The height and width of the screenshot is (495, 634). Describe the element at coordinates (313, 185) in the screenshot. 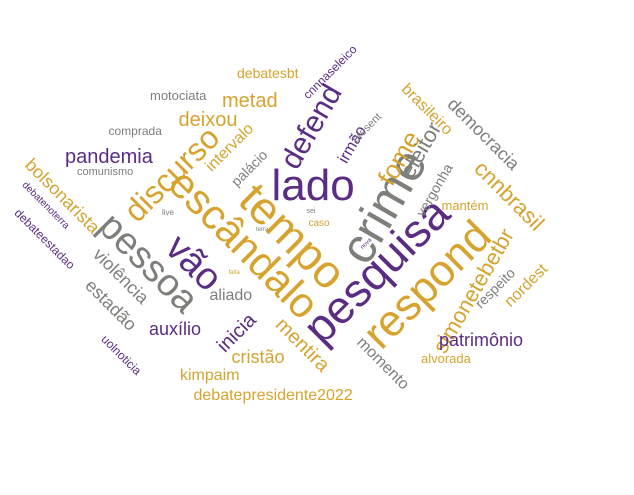

I see `word-lado: lado` at that location.